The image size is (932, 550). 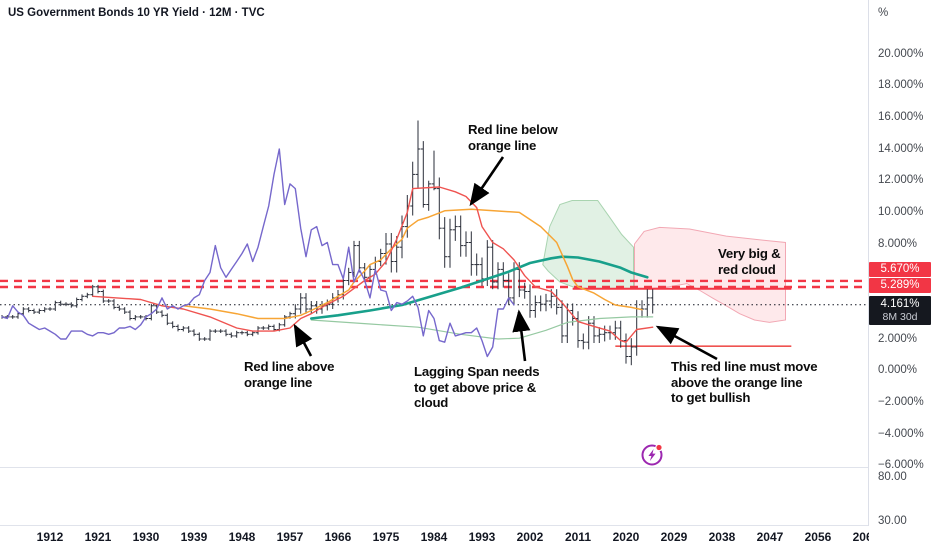 I want to click on time-tick: 2011, so click(x=578, y=537).